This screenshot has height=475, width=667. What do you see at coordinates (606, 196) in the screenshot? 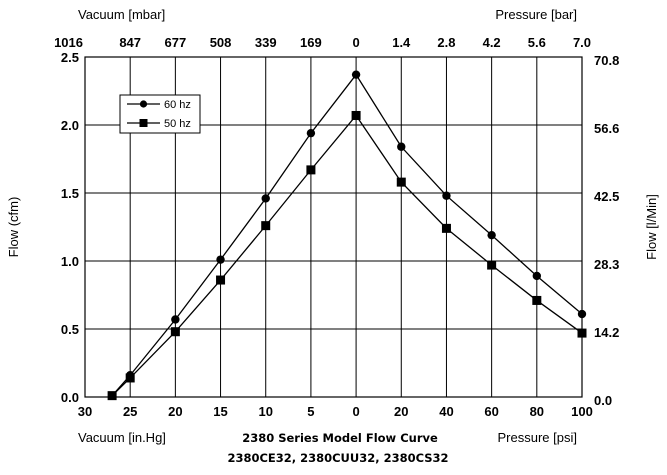
I see `right-tick-label: 42.5` at bounding box center [606, 196].